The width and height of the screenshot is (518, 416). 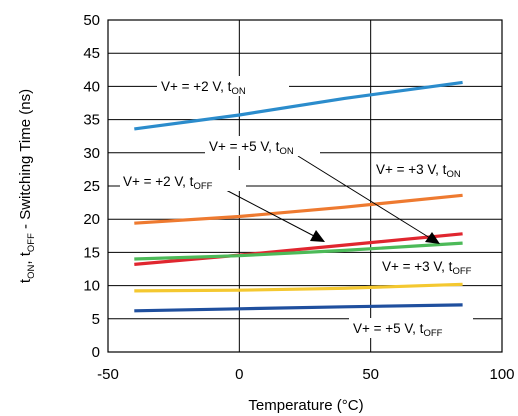 What do you see at coordinates (91, 120) in the screenshot?
I see `y-tick-label: 35` at bounding box center [91, 120].